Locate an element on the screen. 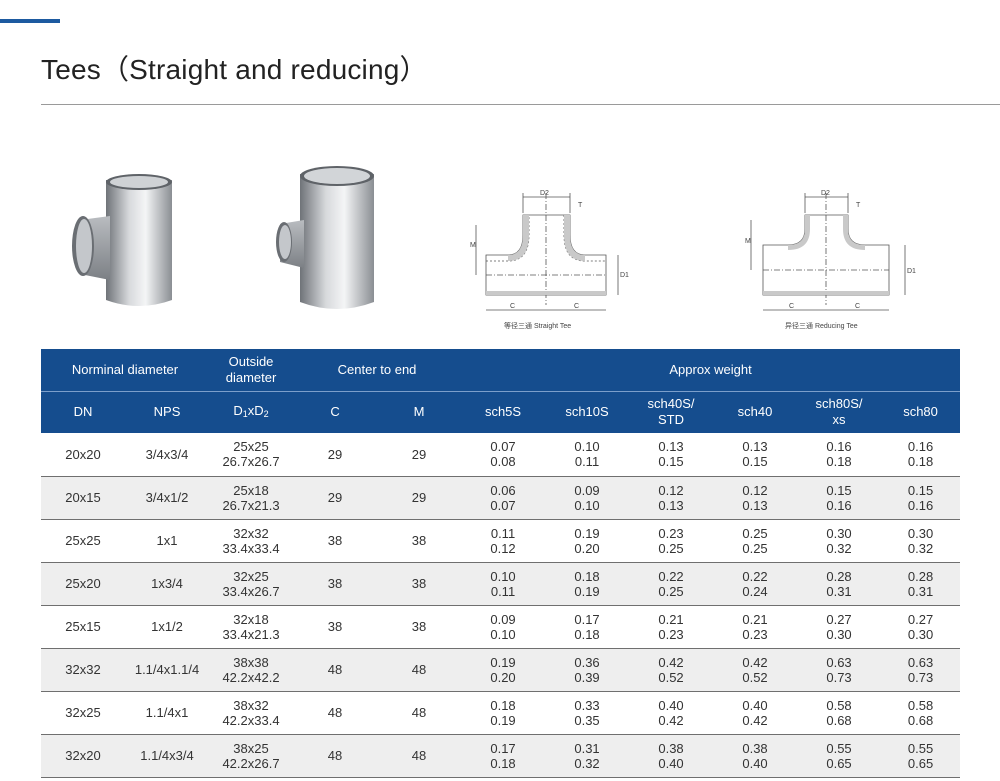  cell-sch80s-line1: 0.58 is located at coordinates (839, 705).